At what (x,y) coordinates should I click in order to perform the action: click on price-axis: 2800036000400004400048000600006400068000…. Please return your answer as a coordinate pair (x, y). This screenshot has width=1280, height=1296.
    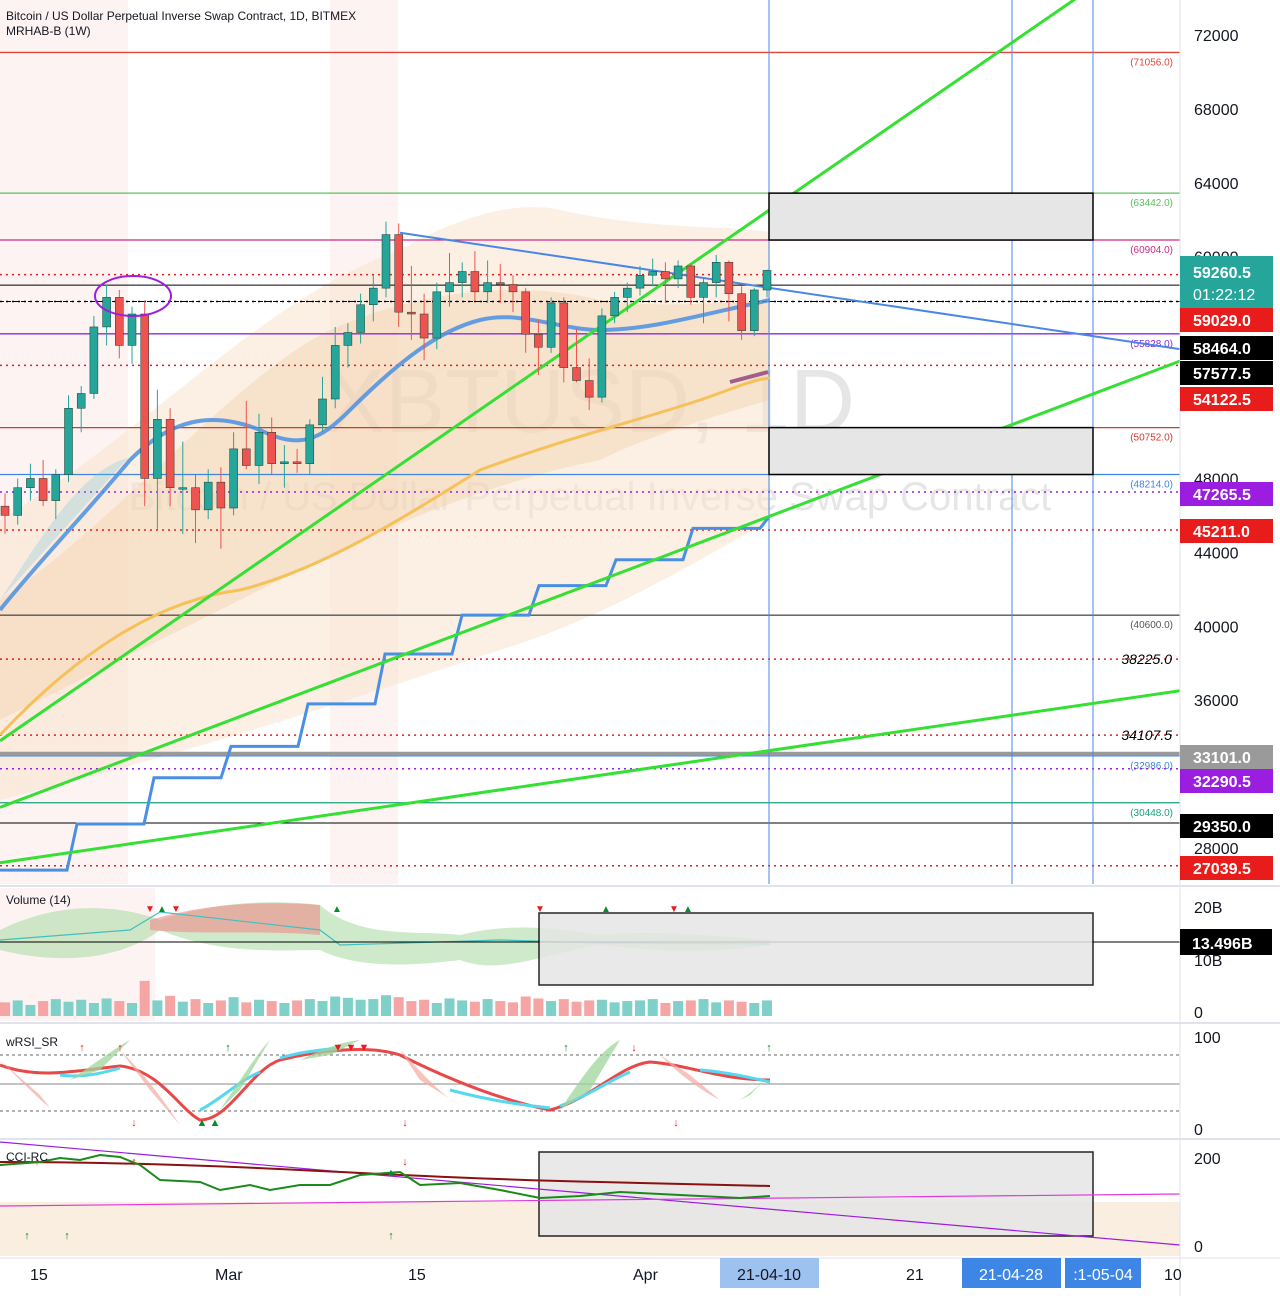
    Looking at the image, I should click on (1216, 443).